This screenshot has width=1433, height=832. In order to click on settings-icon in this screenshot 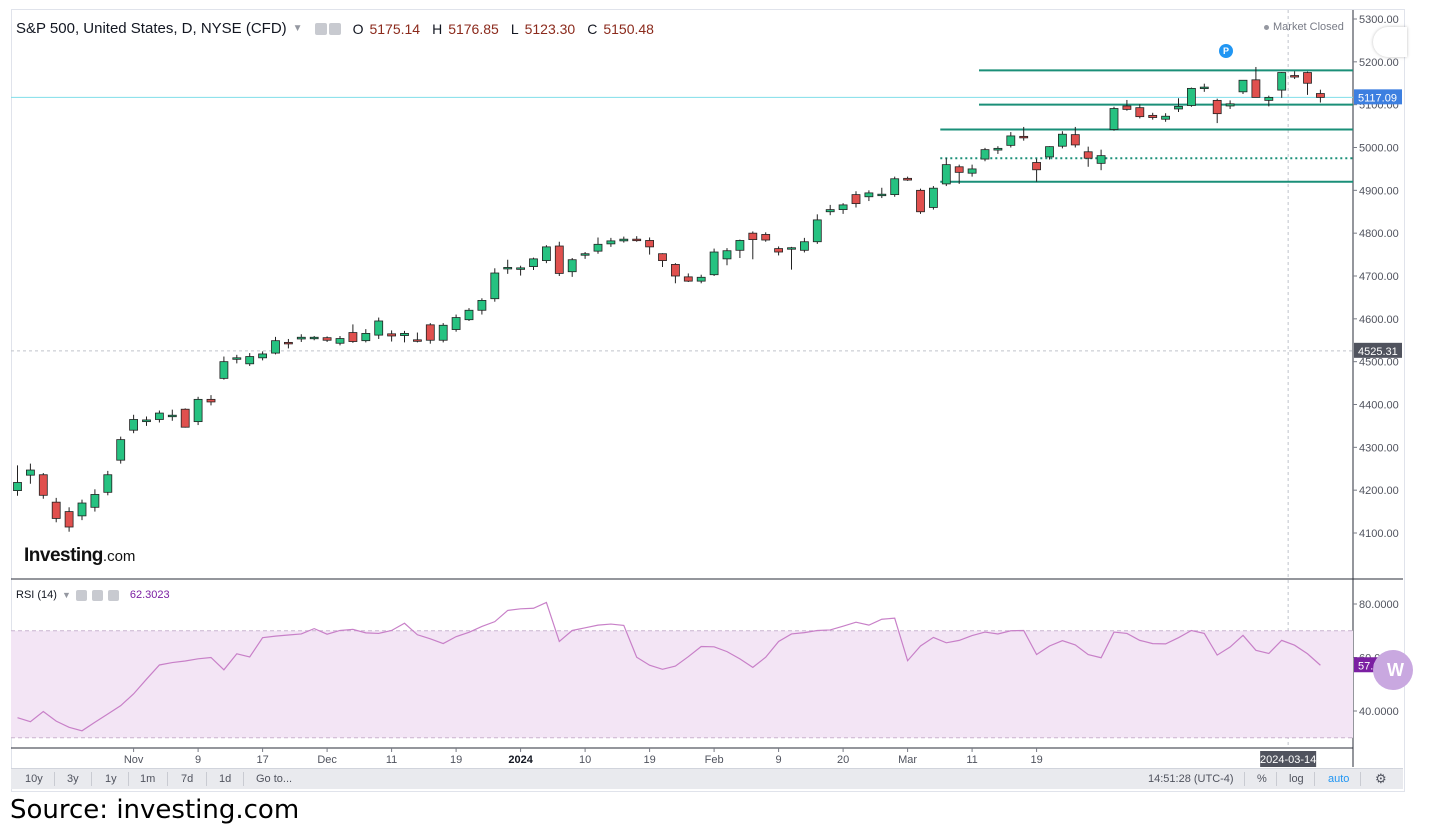, I will do `click(334, 28)`.